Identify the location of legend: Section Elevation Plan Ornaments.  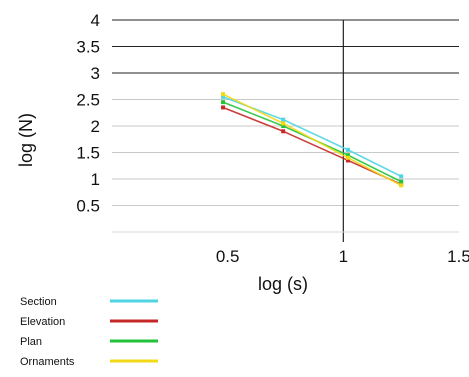
(89, 332).